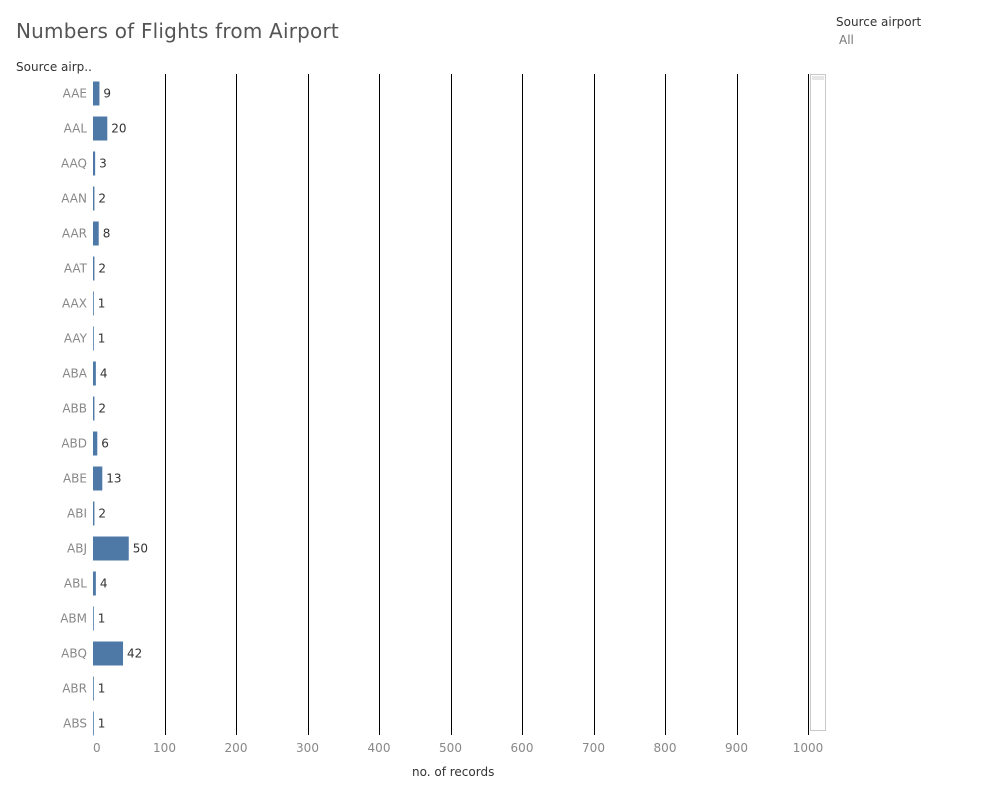  Describe the element at coordinates (74, 304) in the screenshot. I see `category-label: AAX` at that location.